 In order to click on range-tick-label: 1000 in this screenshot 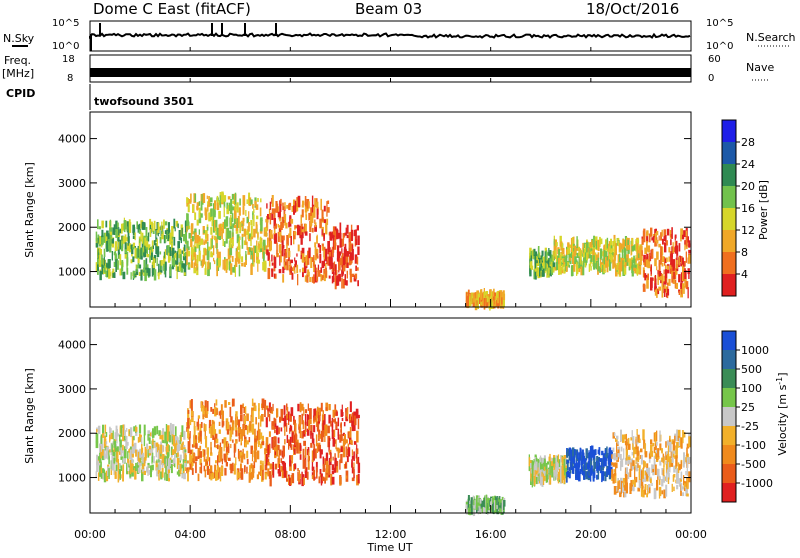, I will do `click(72, 478)`.